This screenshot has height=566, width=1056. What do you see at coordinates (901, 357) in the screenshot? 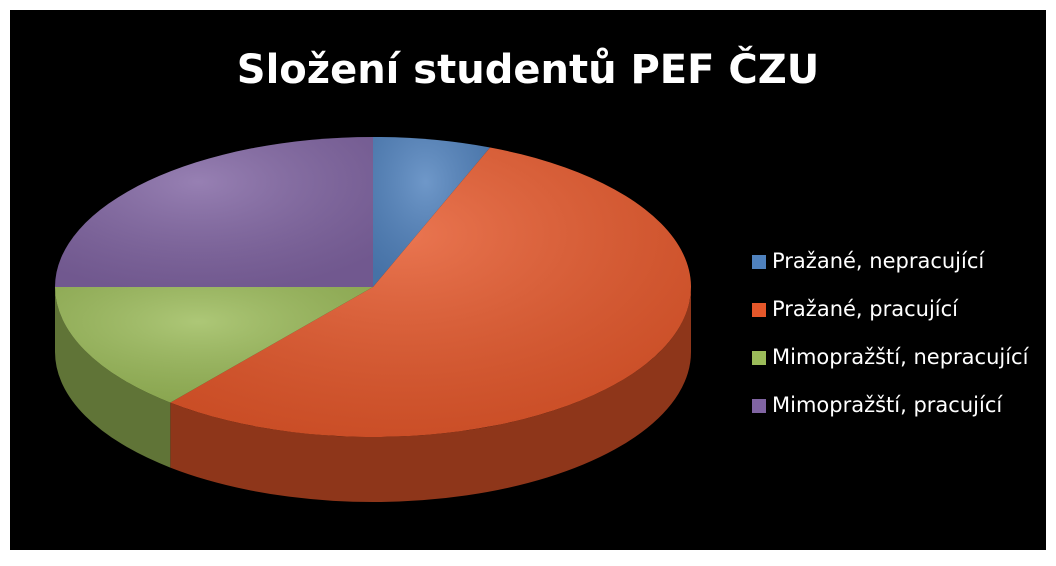
I see `legend-label: Mimopražští, nepracující` at bounding box center [901, 357].